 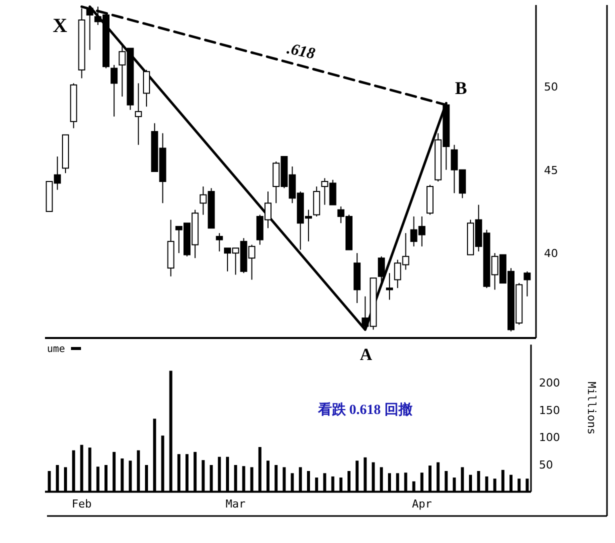 What do you see at coordinates (422, 504) in the screenshot?
I see `x-tick-label: Apr` at bounding box center [422, 504].